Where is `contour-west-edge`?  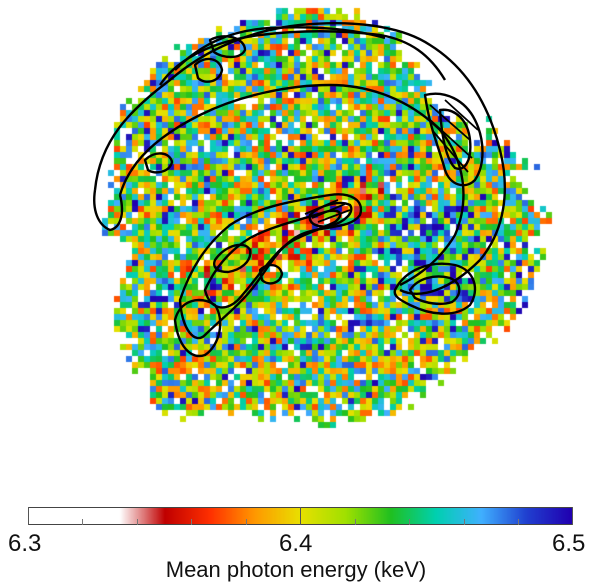 contour-west-edge is located at coordinates (108, 210).